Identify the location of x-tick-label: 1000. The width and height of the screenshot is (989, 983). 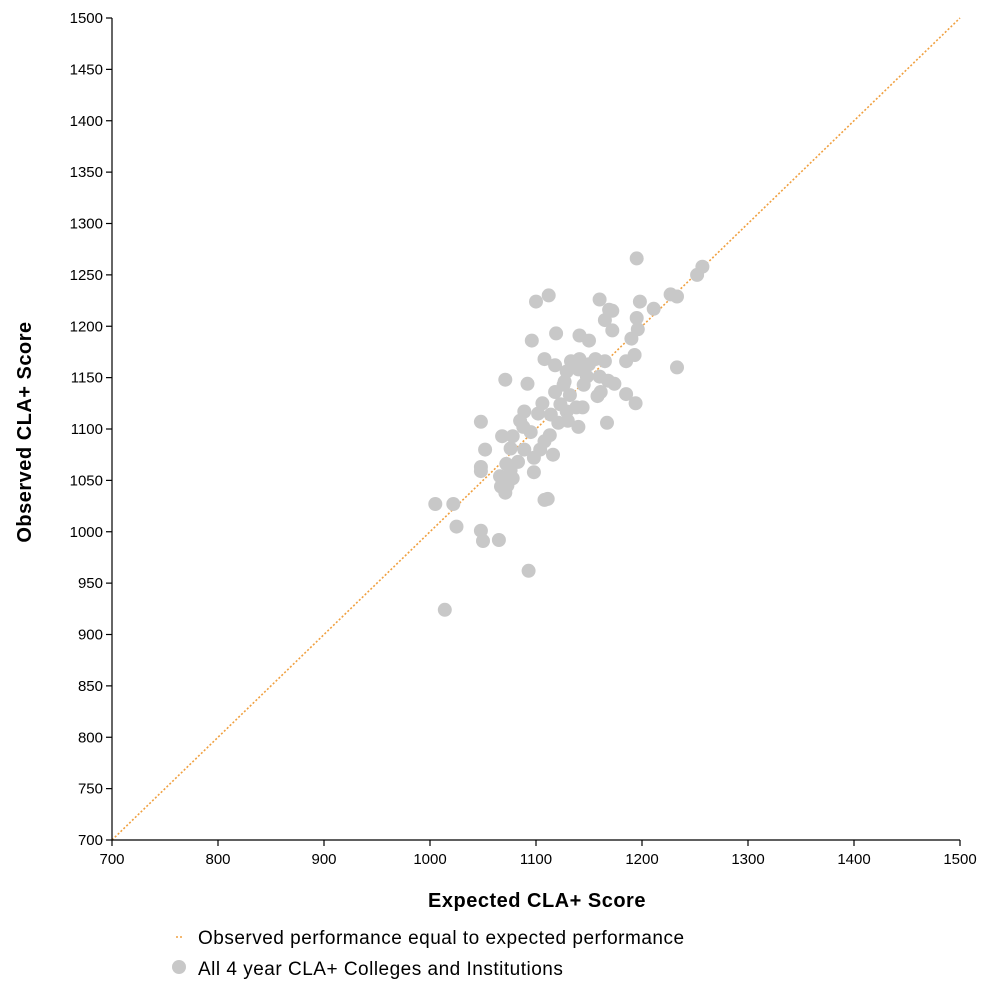
(429, 859).